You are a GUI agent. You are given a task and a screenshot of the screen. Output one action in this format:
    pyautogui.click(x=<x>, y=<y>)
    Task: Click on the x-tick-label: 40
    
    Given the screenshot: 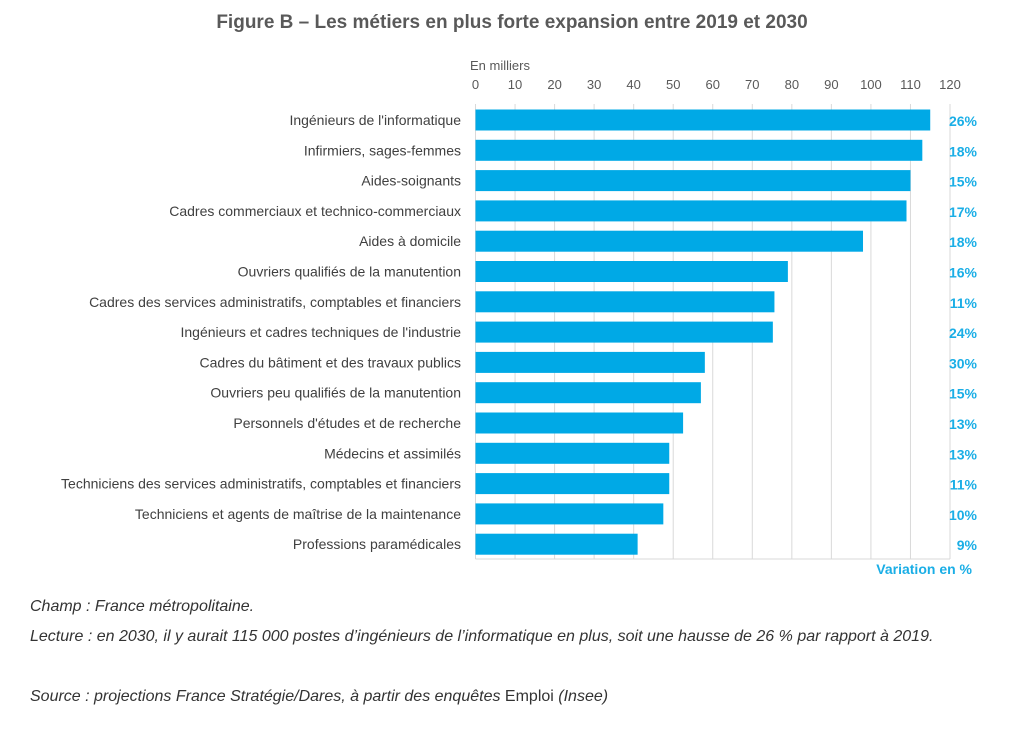 What is the action you would take?
    pyautogui.click(x=633, y=84)
    